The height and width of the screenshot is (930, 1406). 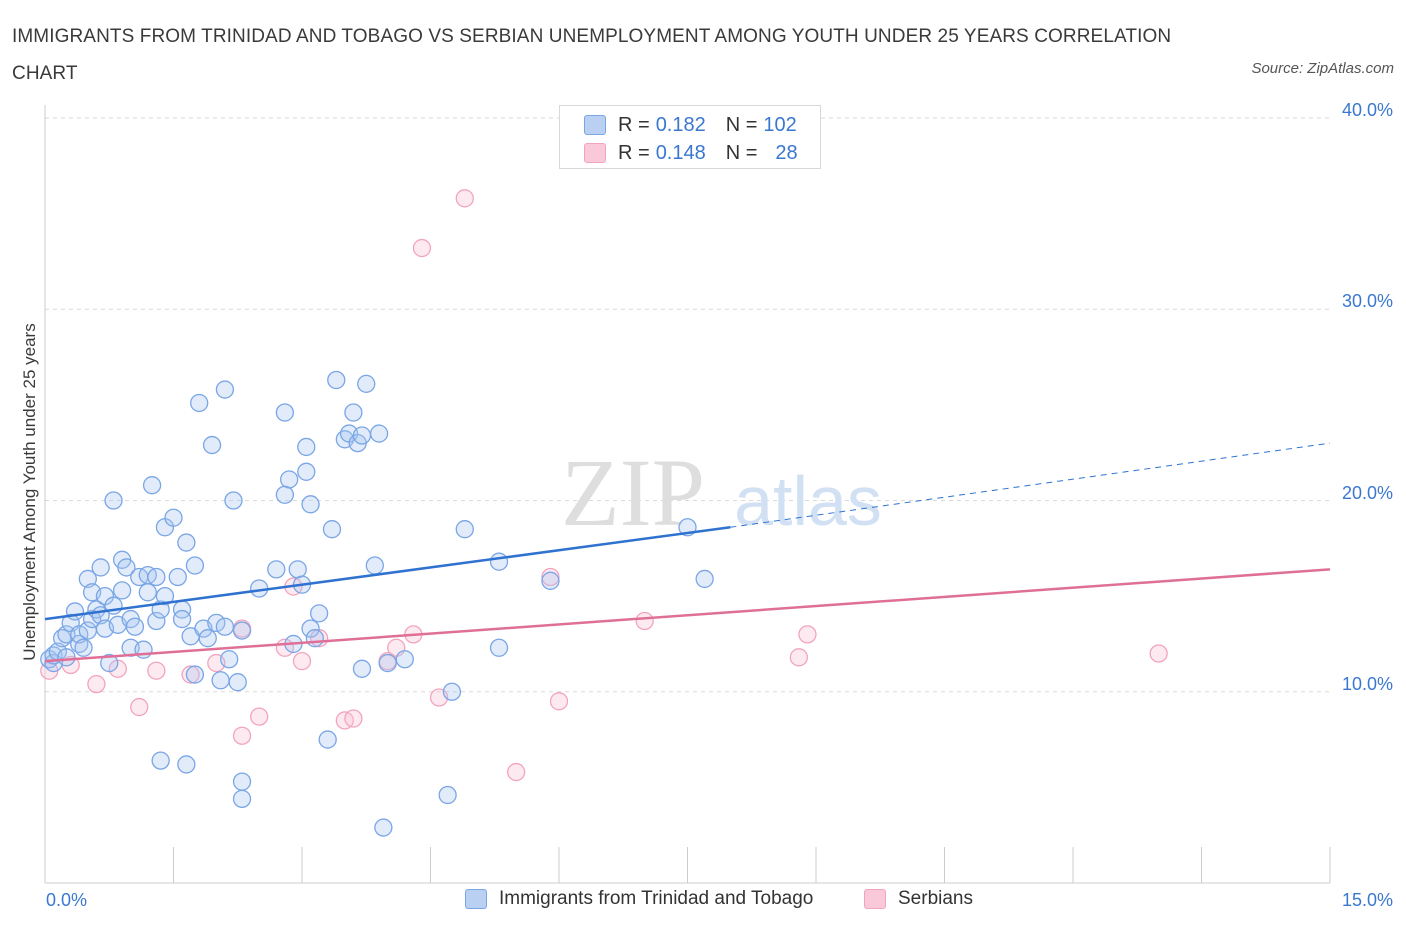 I want to click on legend-label-trinidad: Immigrants from Trinidad and Tobago, so click(x=656, y=898).